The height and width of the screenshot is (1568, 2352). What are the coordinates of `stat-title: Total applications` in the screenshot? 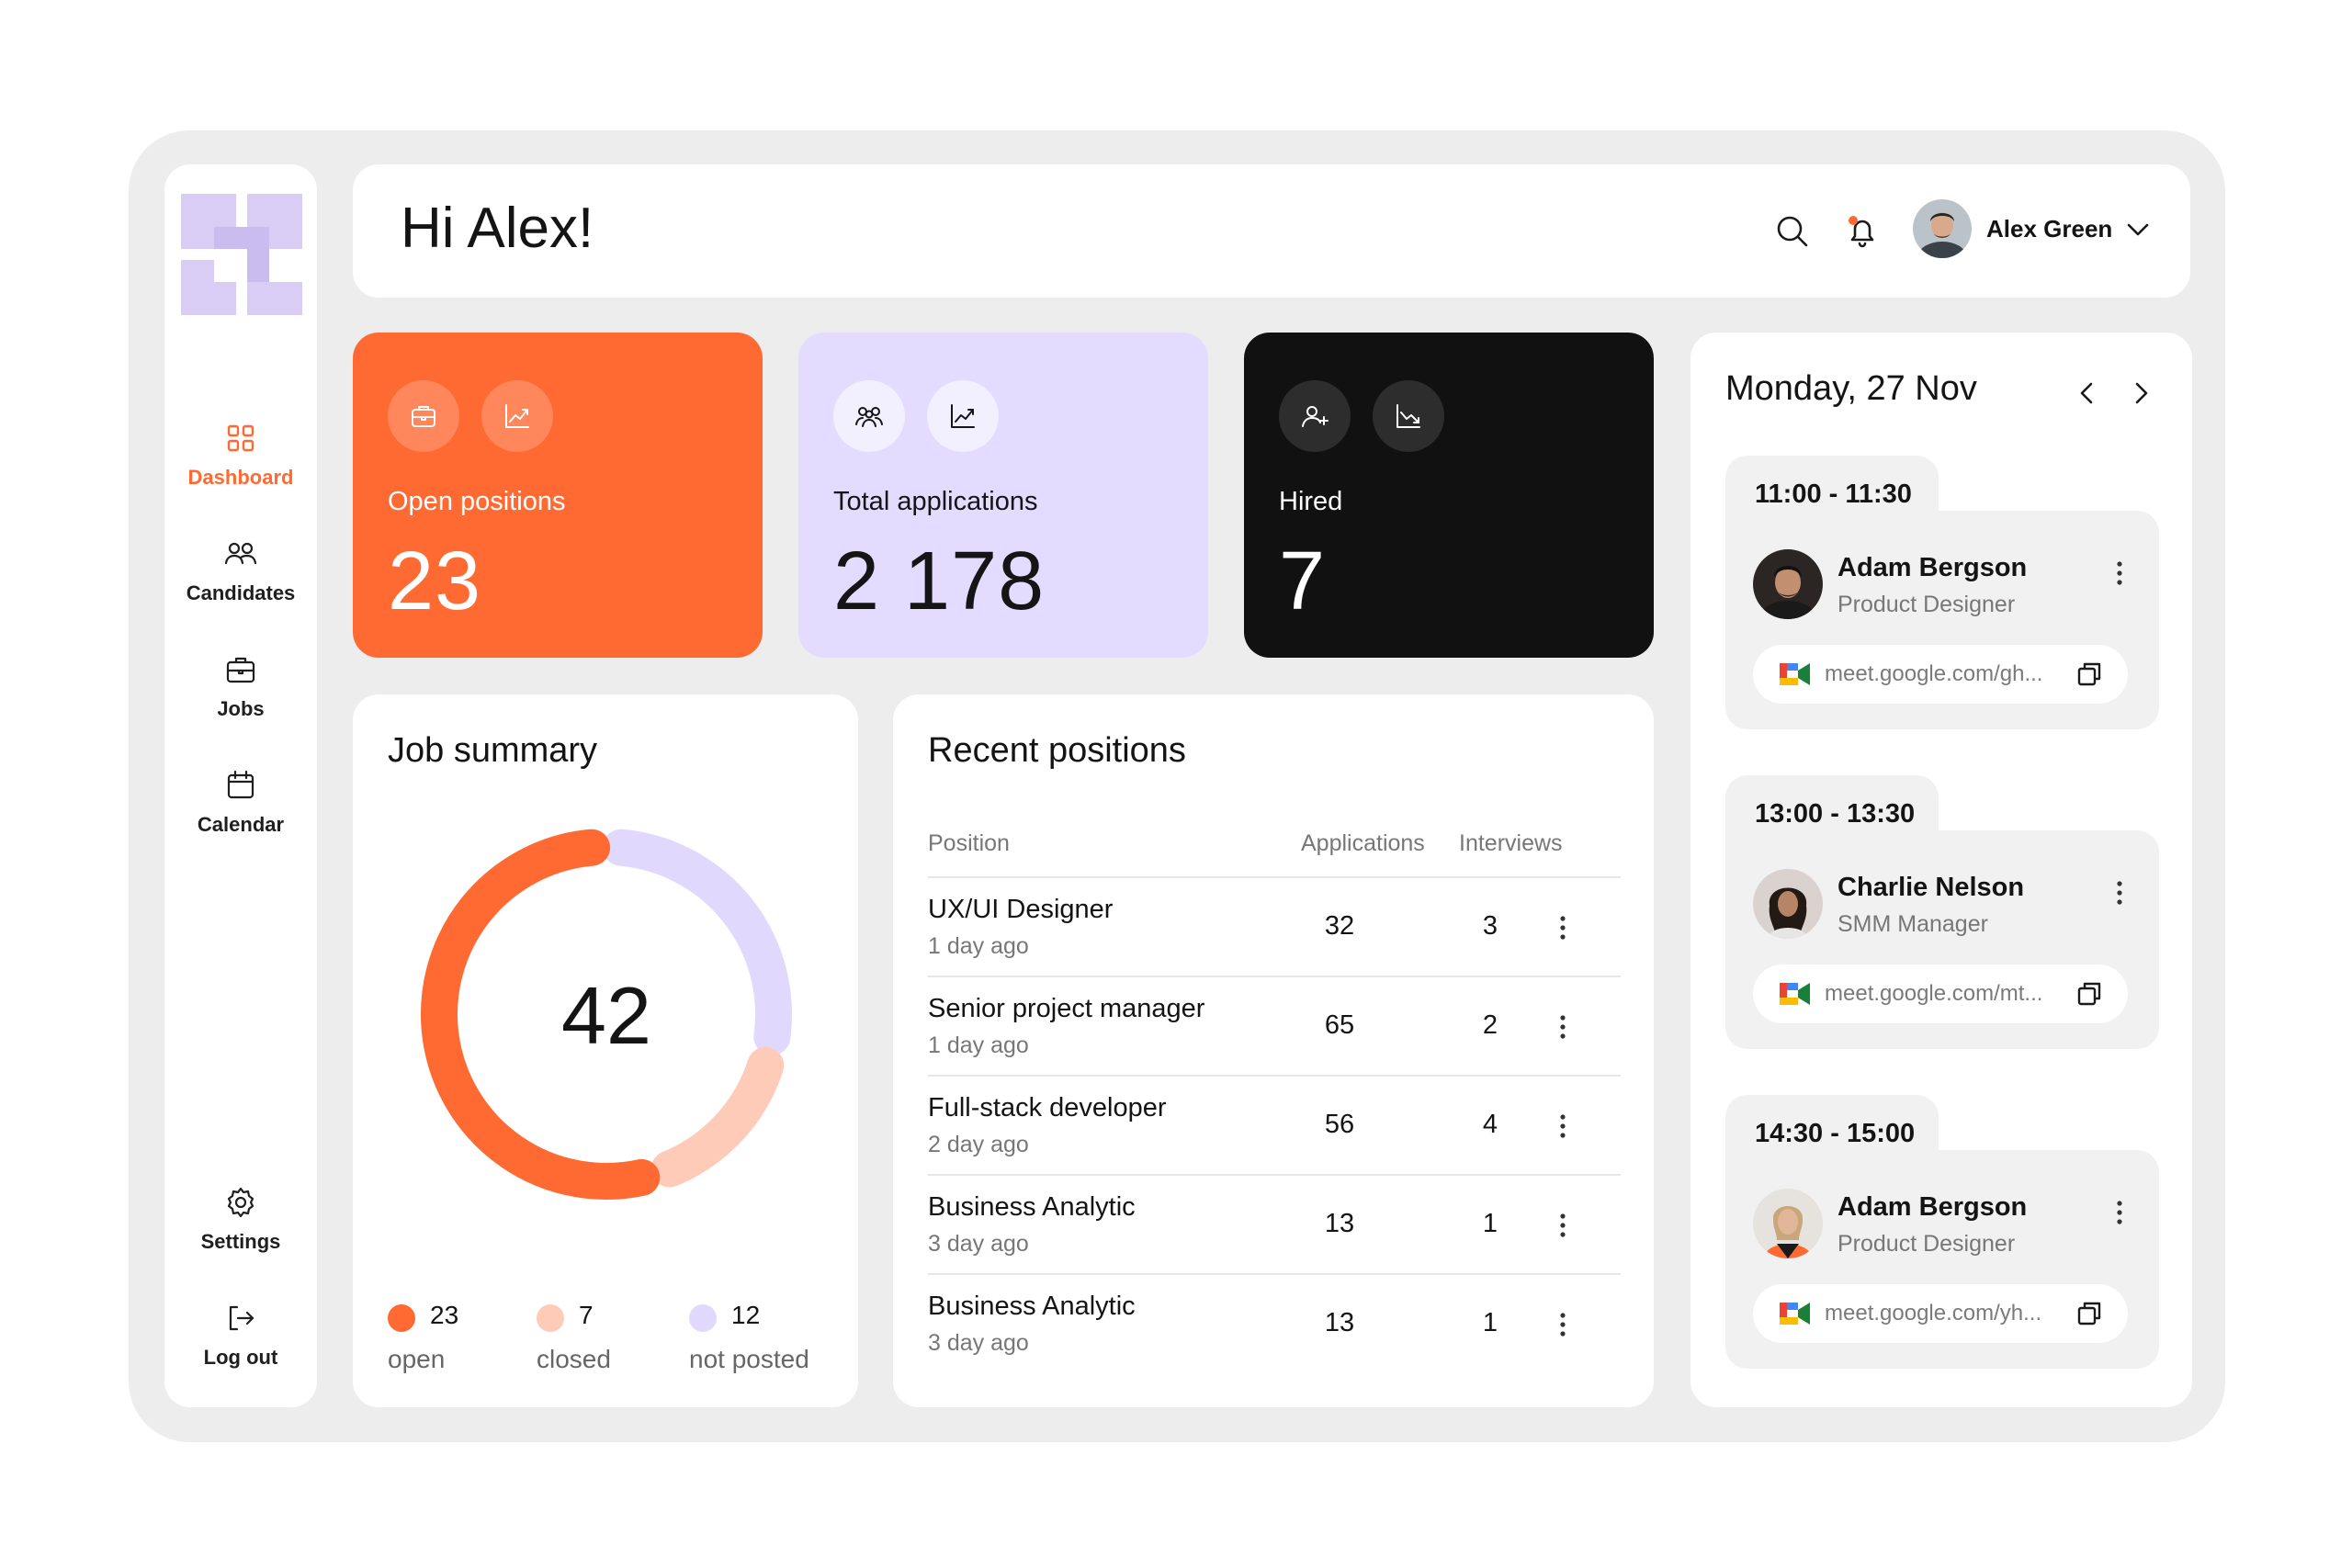 It's located at (935, 502).